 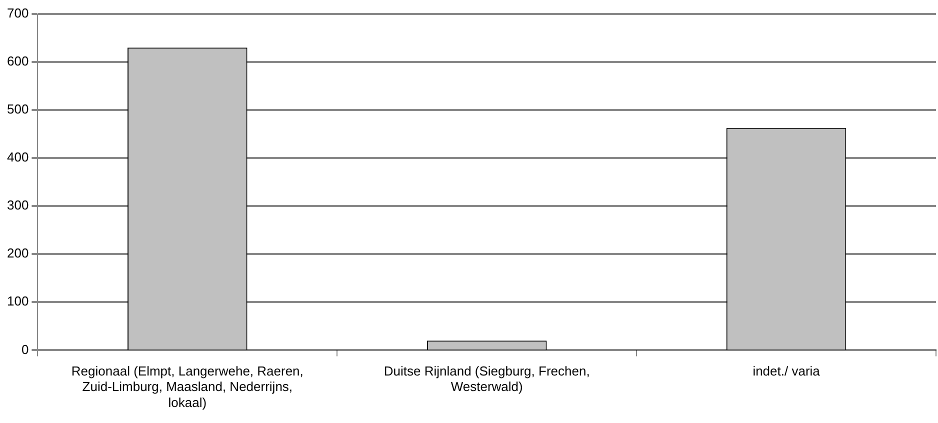 What do you see at coordinates (487, 379) in the screenshot?
I see `x-tick-label: Duitse Rijnland (Siegburg, Frechen, Westerwald)` at bounding box center [487, 379].